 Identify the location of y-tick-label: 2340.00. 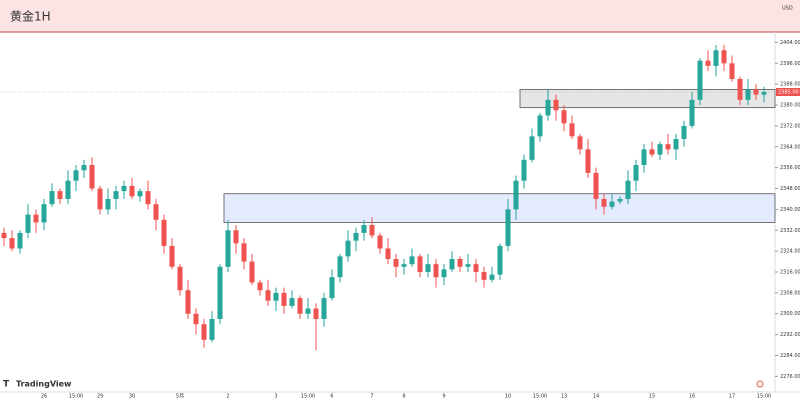
(790, 210).